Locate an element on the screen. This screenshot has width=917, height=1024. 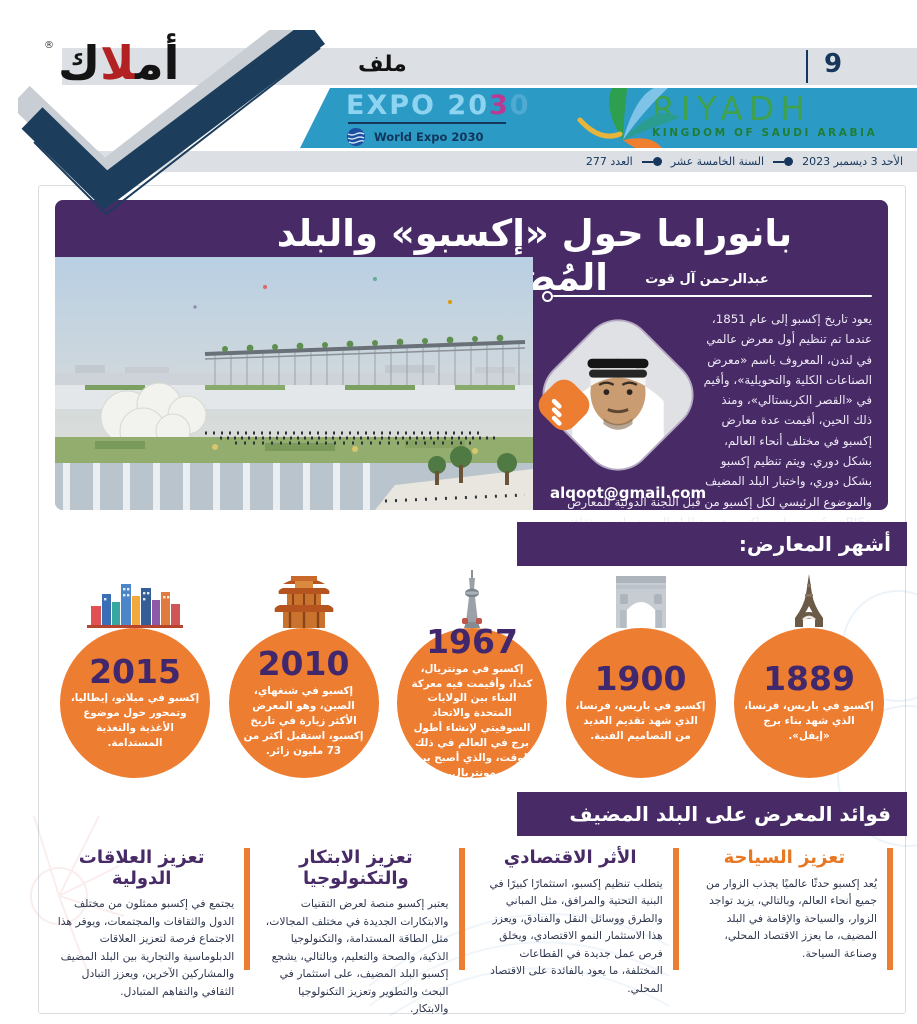
expo-palm-emblem-icon is located at coordinates (628, 118).